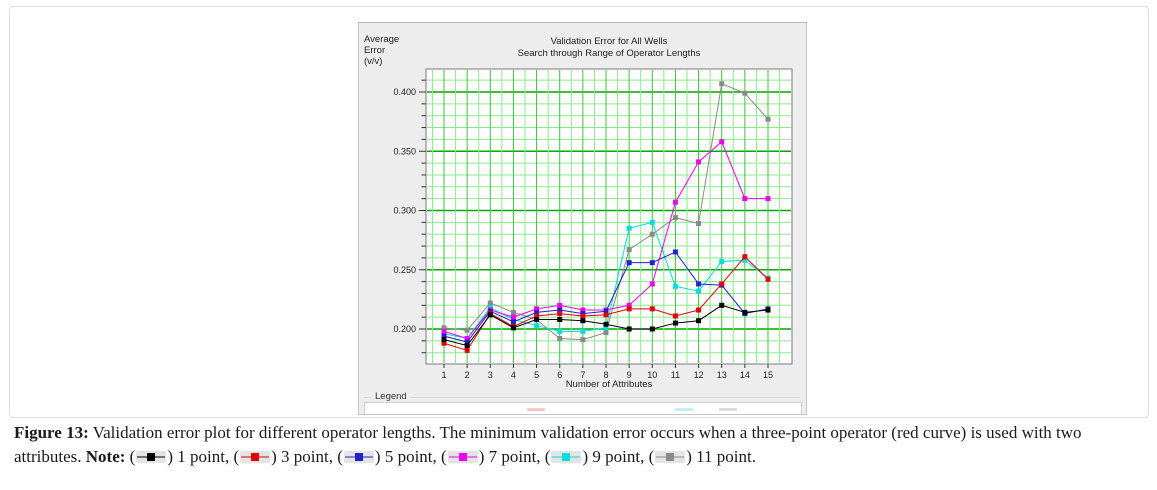  I want to click on caption-note-label: Note:, so click(105, 456).